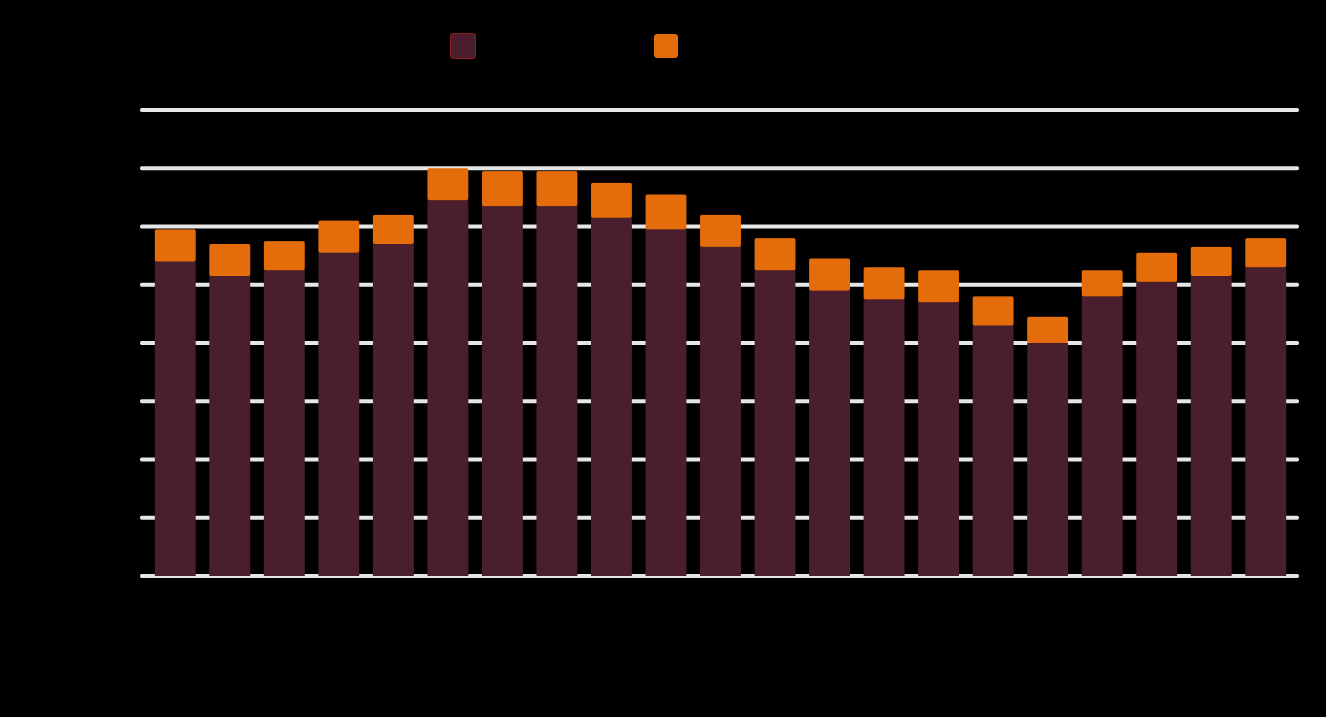 The width and height of the screenshot is (1326, 717). Describe the element at coordinates (568, 46) in the screenshot. I see `legend` at that location.